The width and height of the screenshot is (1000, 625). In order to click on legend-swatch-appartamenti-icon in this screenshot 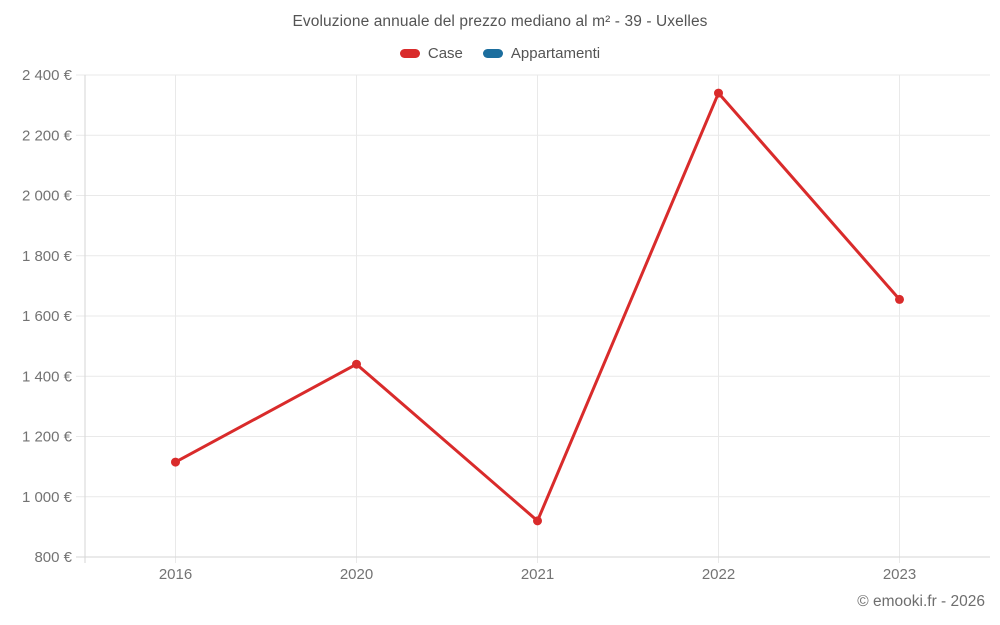, I will do `click(492, 53)`.